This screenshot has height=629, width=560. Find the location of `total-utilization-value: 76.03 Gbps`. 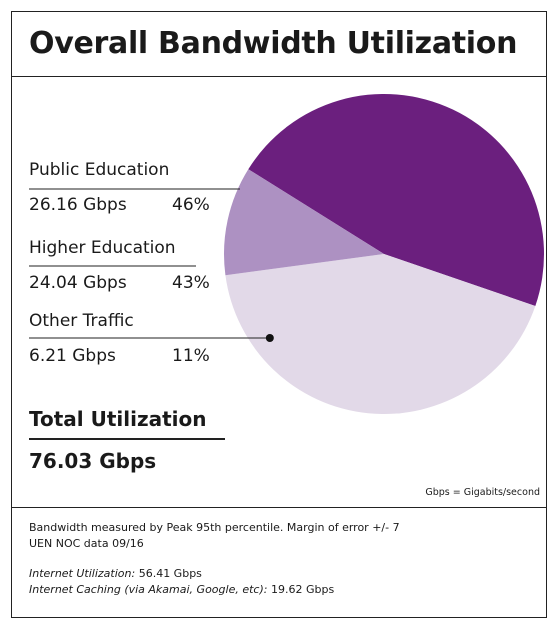

total-utilization-value: 76.03 Gbps is located at coordinates (93, 461).